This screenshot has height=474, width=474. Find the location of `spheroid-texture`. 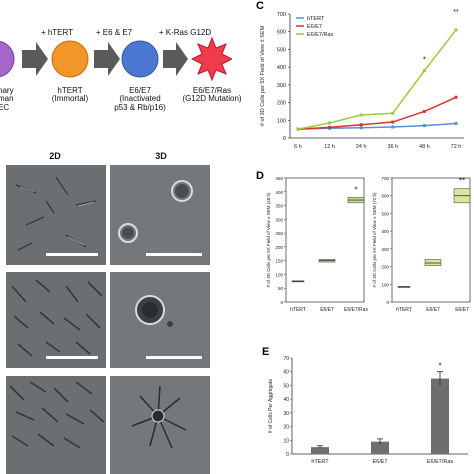

spheroid-texture is located at coordinates (154, 311).